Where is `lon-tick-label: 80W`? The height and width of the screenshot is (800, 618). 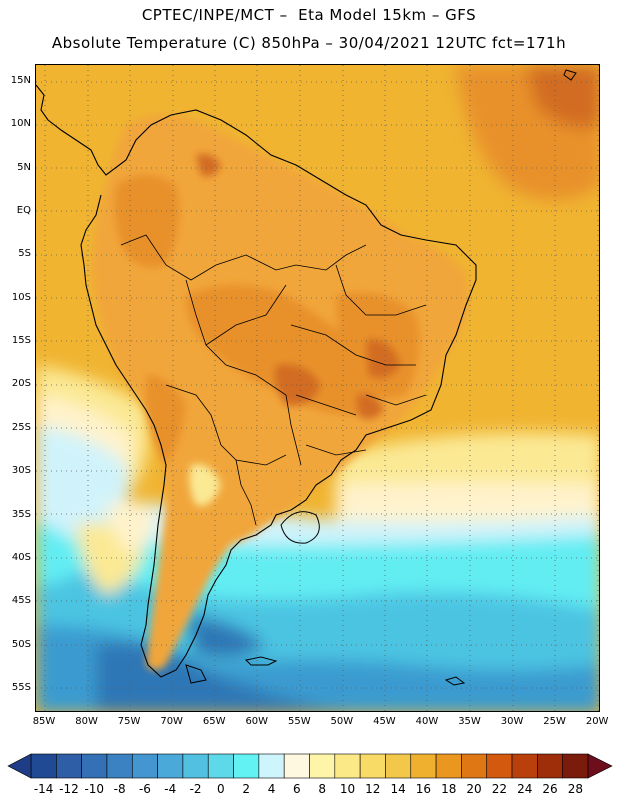
lon-tick-label: 80W is located at coordinates (86, 721).